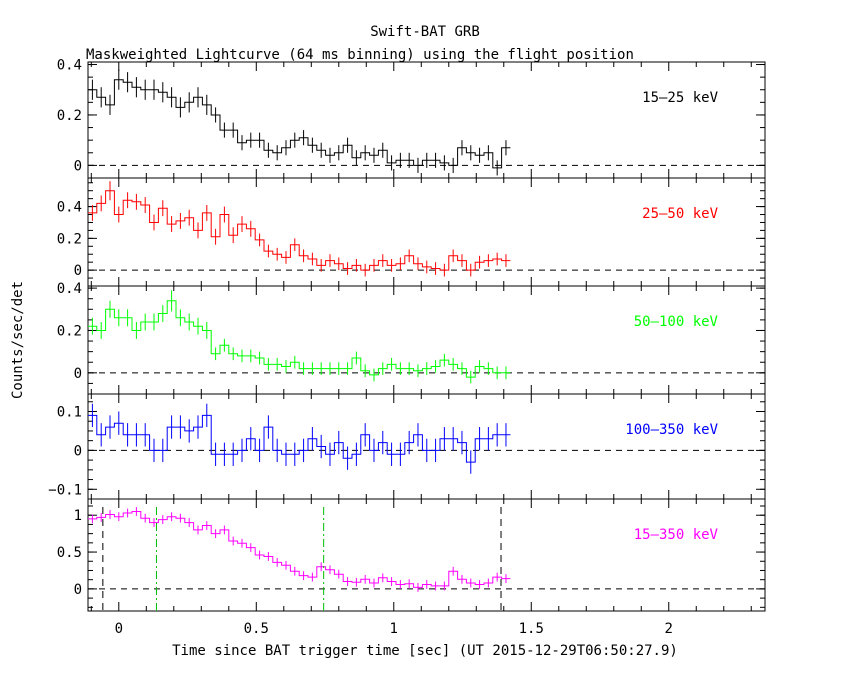 This screenshot has width=850, height=680. I want to click on x-tick-label: 1.5, so click(531, 629).